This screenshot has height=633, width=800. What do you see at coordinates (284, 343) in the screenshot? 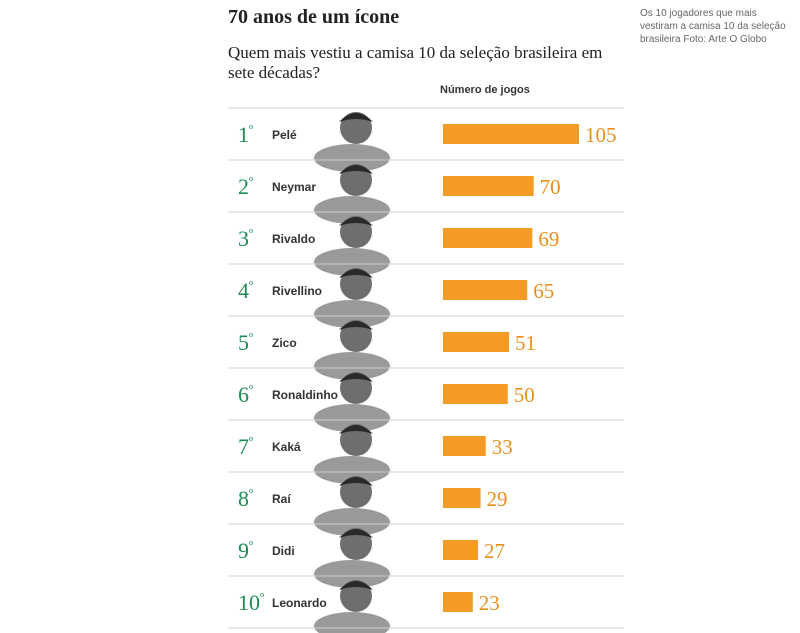
I see `player-name: Zico` at bounding box center [284, 343].